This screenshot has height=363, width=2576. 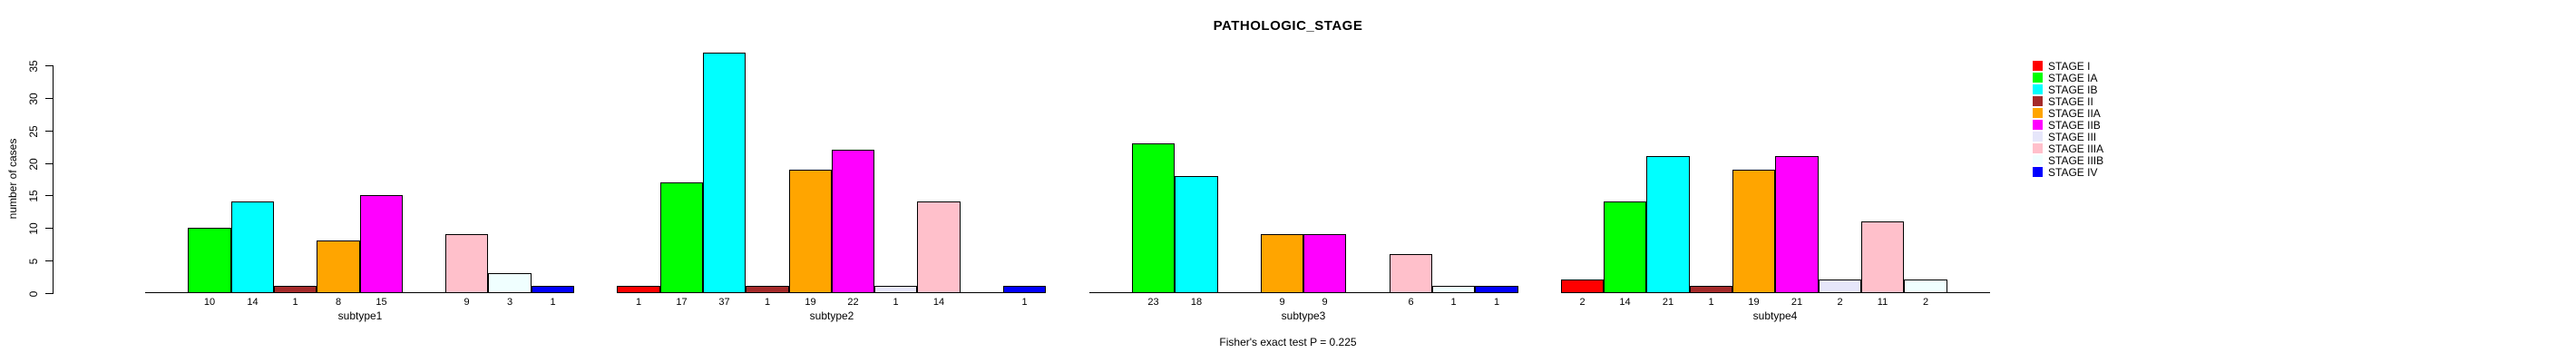 I want to click on legend-item-stage-iia: STAGE IIA, so click(x=2067, y=113).